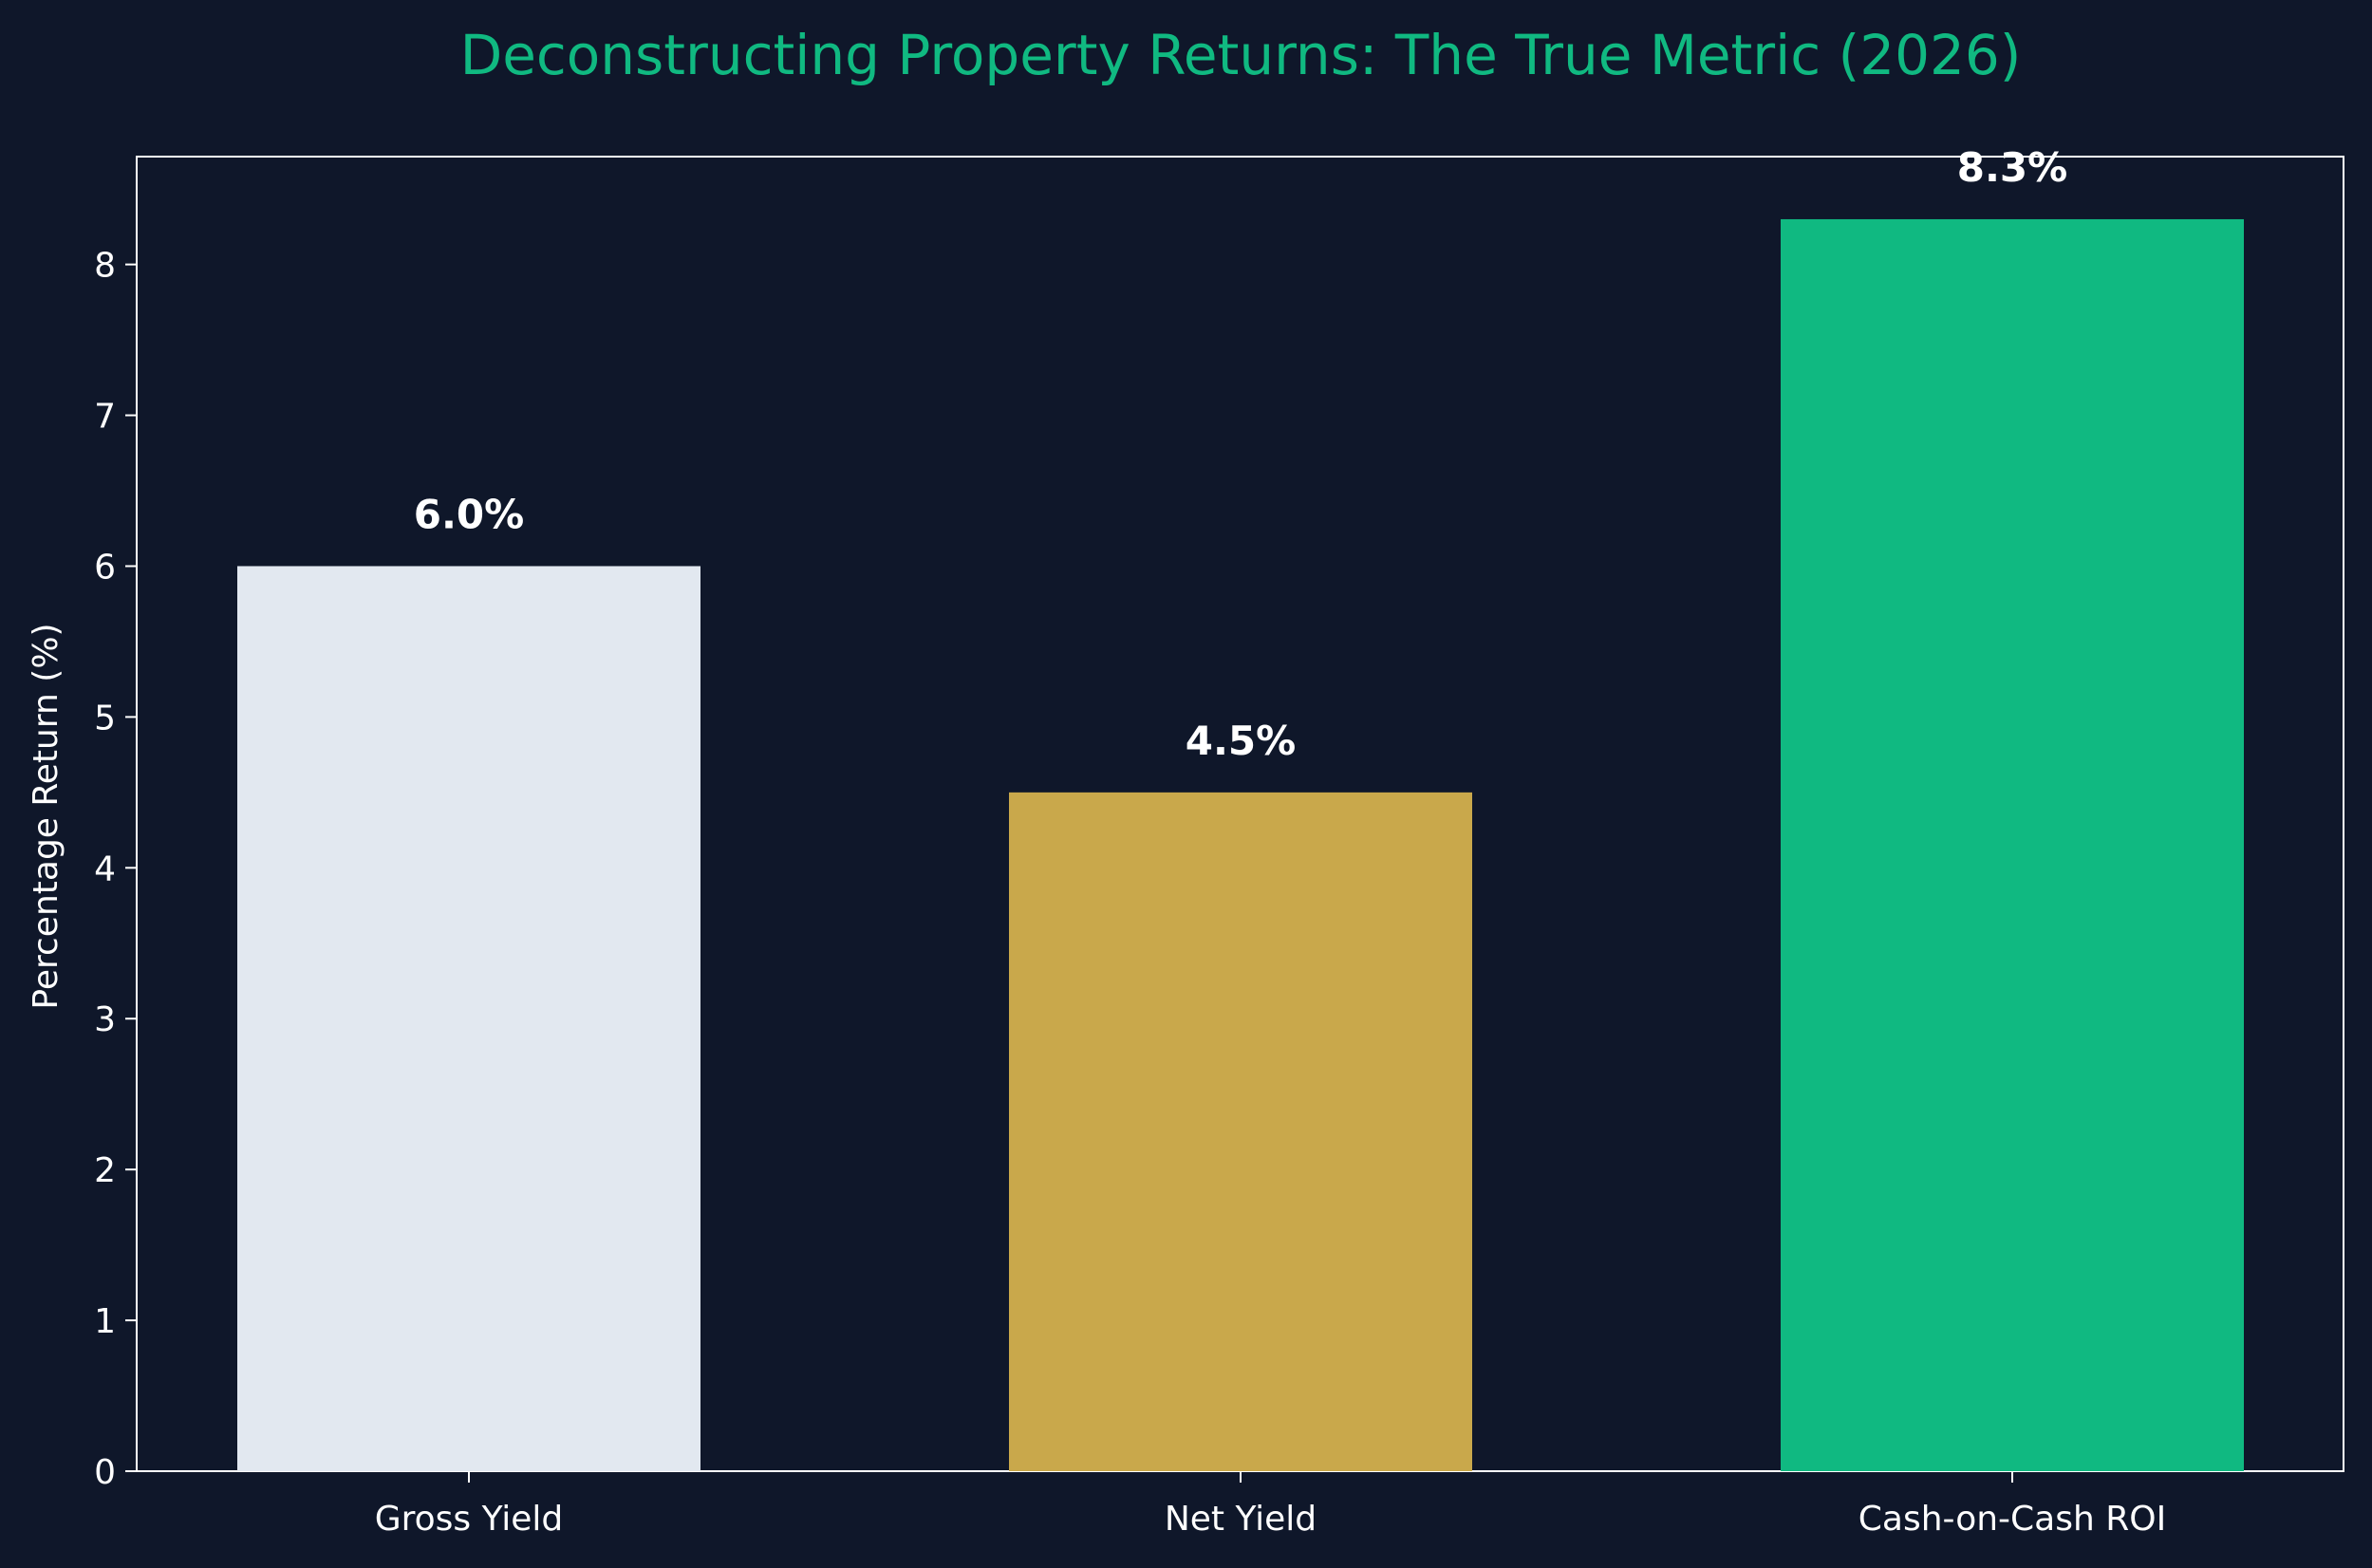 Image resolution: width=2372 pixels, height=1568 pixels. I want to click on y-tick-label: 1, so click(105, 1321).